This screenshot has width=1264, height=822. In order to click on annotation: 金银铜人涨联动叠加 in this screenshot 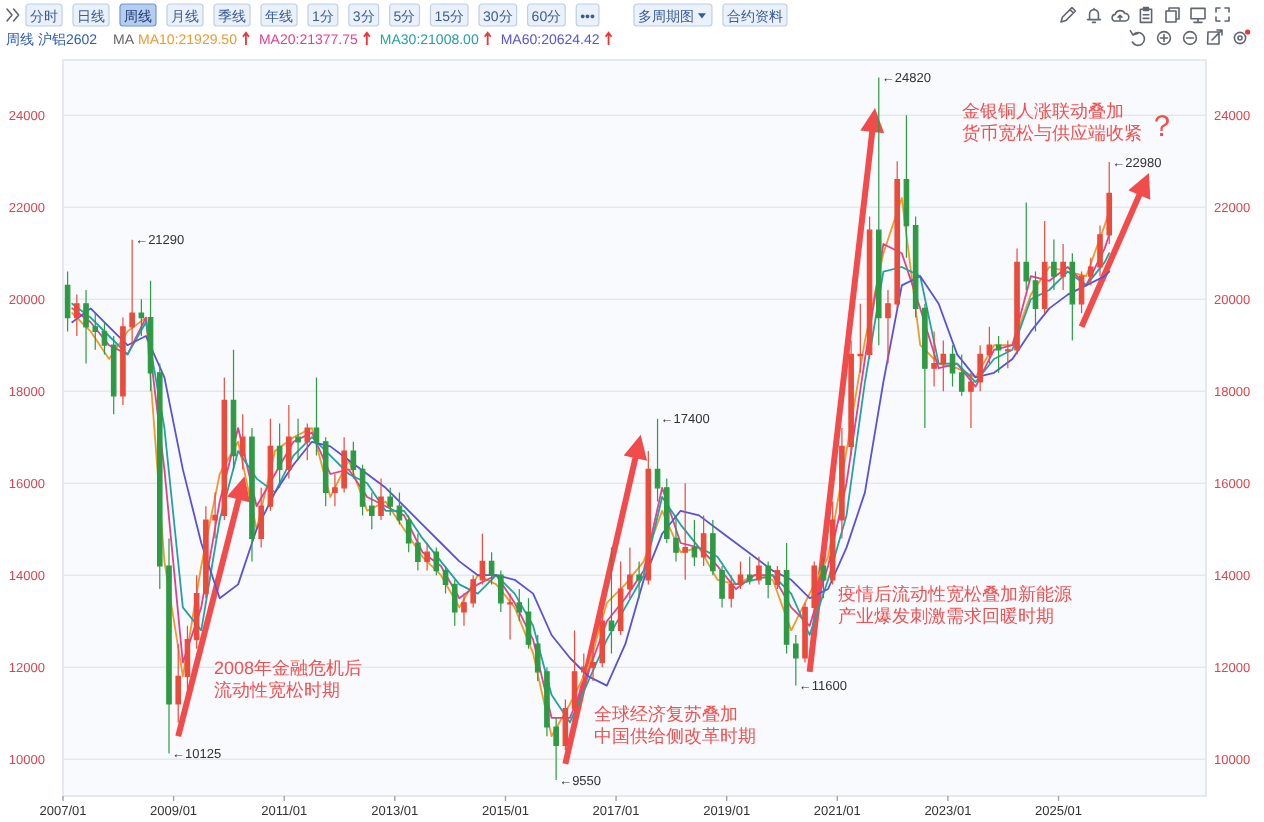, I will do `click(1043, 111)`.